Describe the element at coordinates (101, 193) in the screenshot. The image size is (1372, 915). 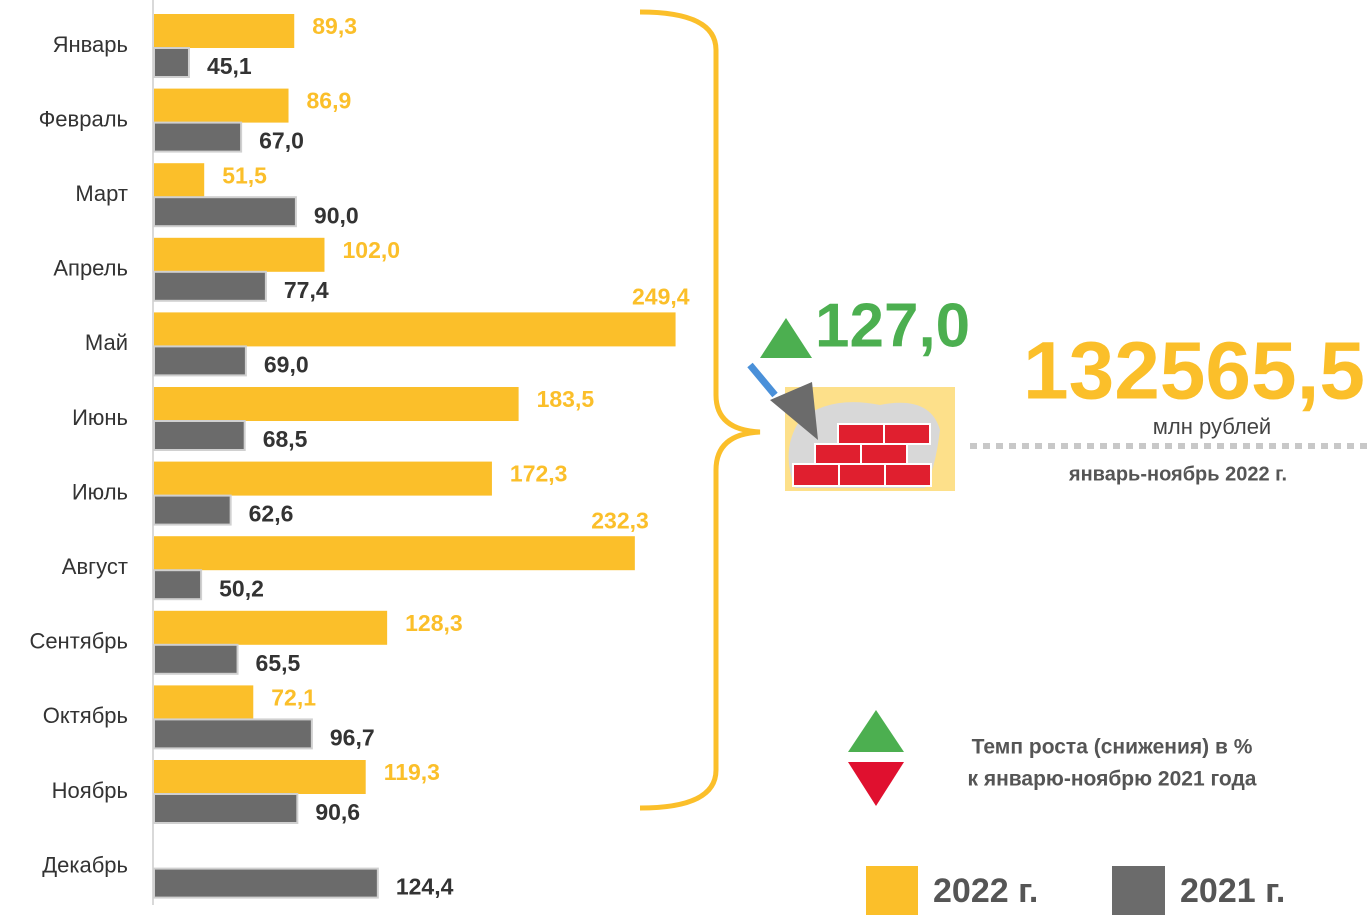
I see `category-label: Март` at that location.